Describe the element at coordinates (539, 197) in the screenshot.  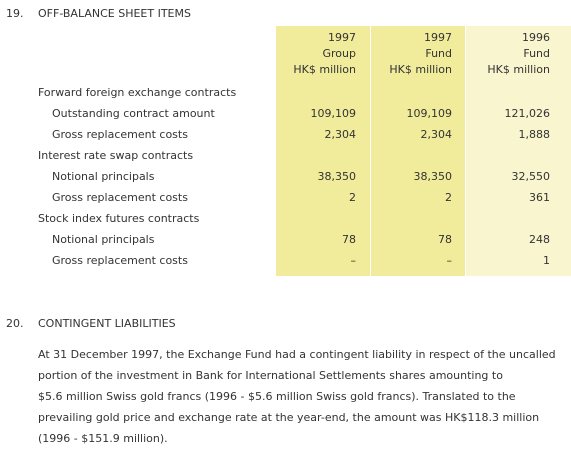
I see `cell-value: 361` at that location.